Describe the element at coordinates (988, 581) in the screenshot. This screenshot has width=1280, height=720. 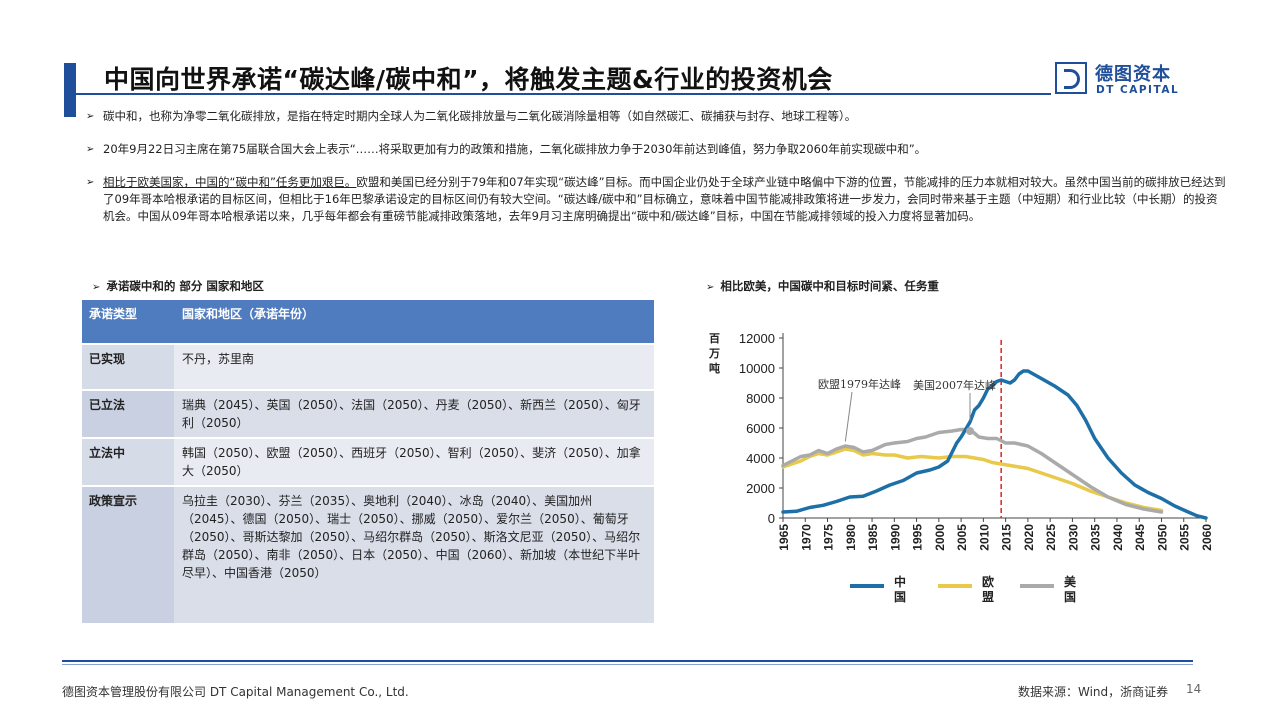
I see `legend-label: 欧` at that location.